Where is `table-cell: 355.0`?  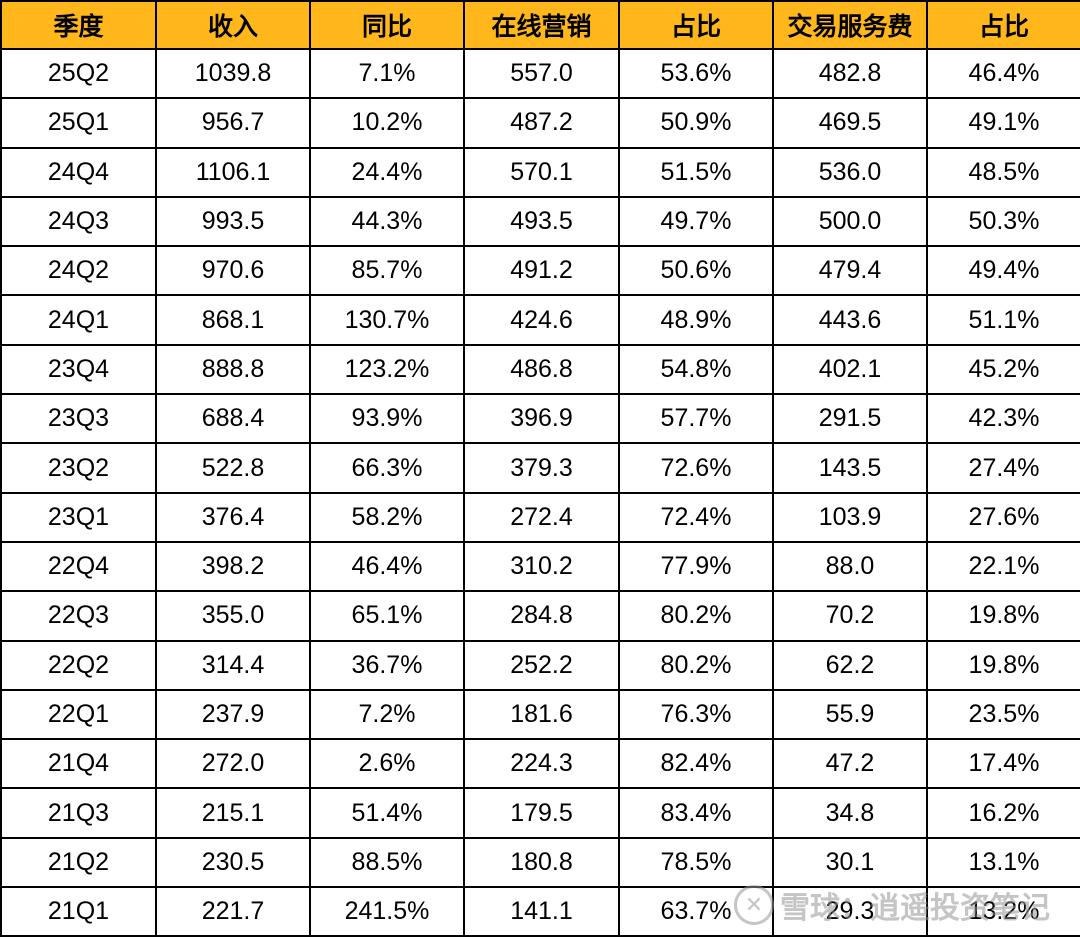
table-cell: 355.0 is located at coordinates (233, 616).